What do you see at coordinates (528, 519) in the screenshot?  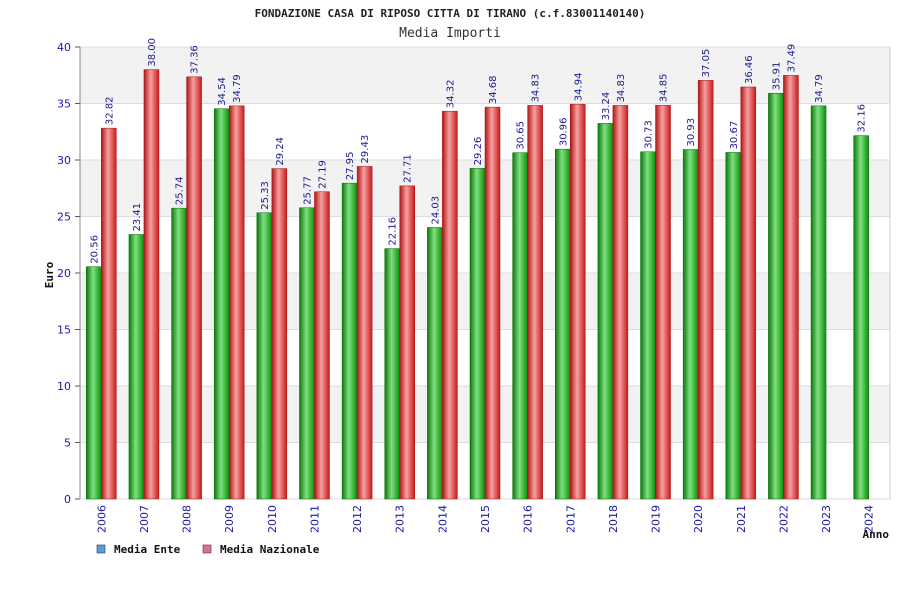 I see `x-tick-label: 2016` at bounding box center [528, 519].